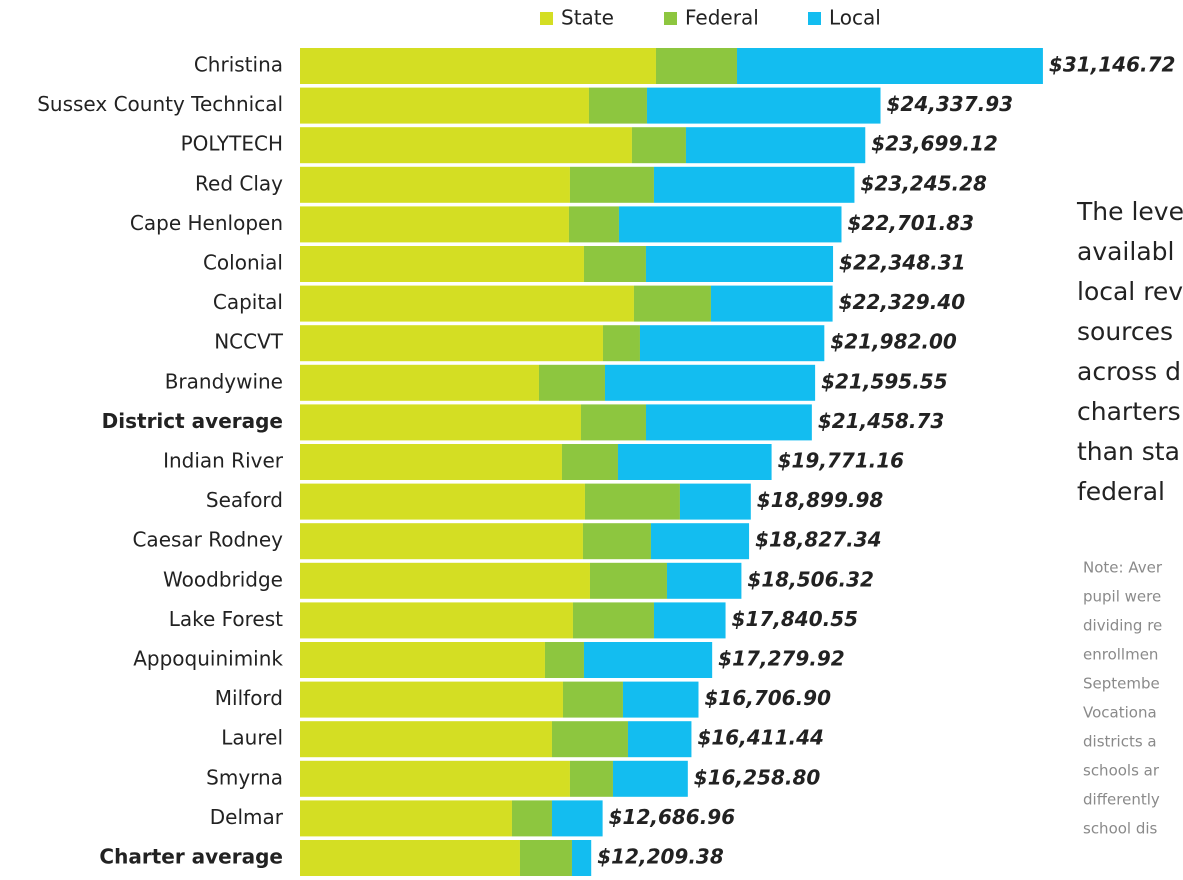 The image size is (1183, 880). I want to click on category-label: Sussex County Technical, so click(160, 104).